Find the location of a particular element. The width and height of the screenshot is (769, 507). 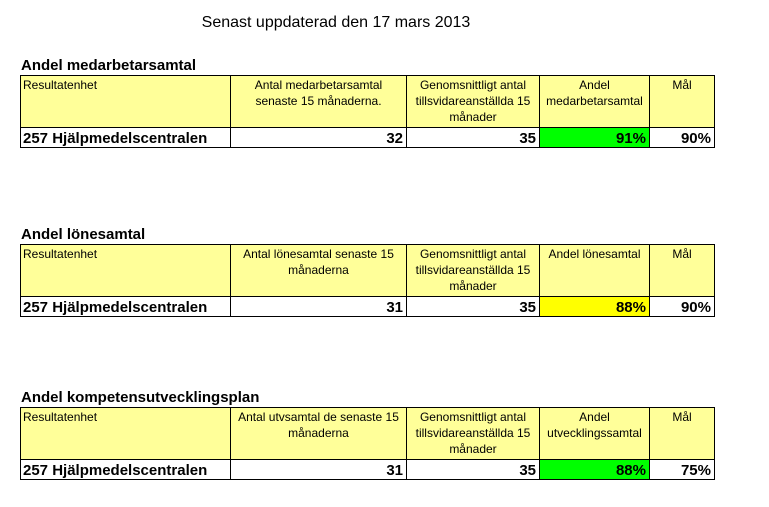

cell-count: 32 is located at coordinates (318, 137).